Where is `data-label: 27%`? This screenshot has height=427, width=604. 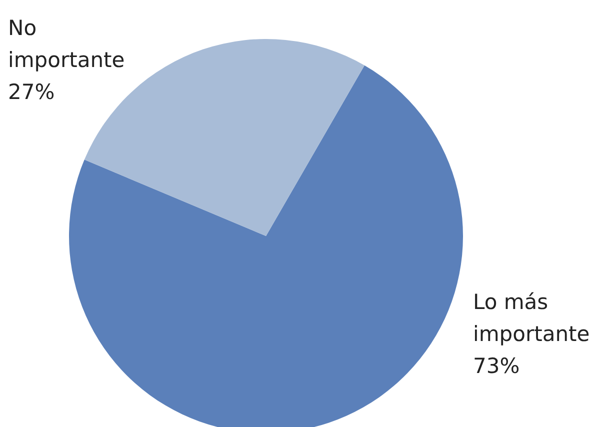
data-label: 27% is located at coordinates (31, 92).